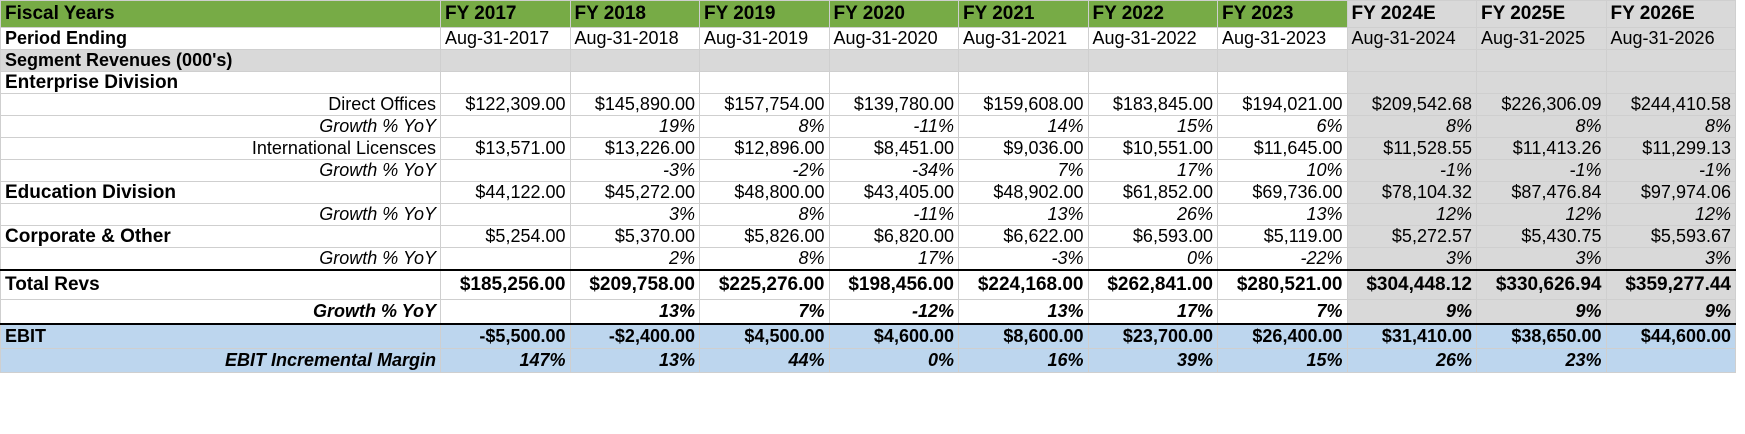  Describe the element at coordinates (1152, 214) in the screenshot. I see `growth-cell: 26%` at that location.